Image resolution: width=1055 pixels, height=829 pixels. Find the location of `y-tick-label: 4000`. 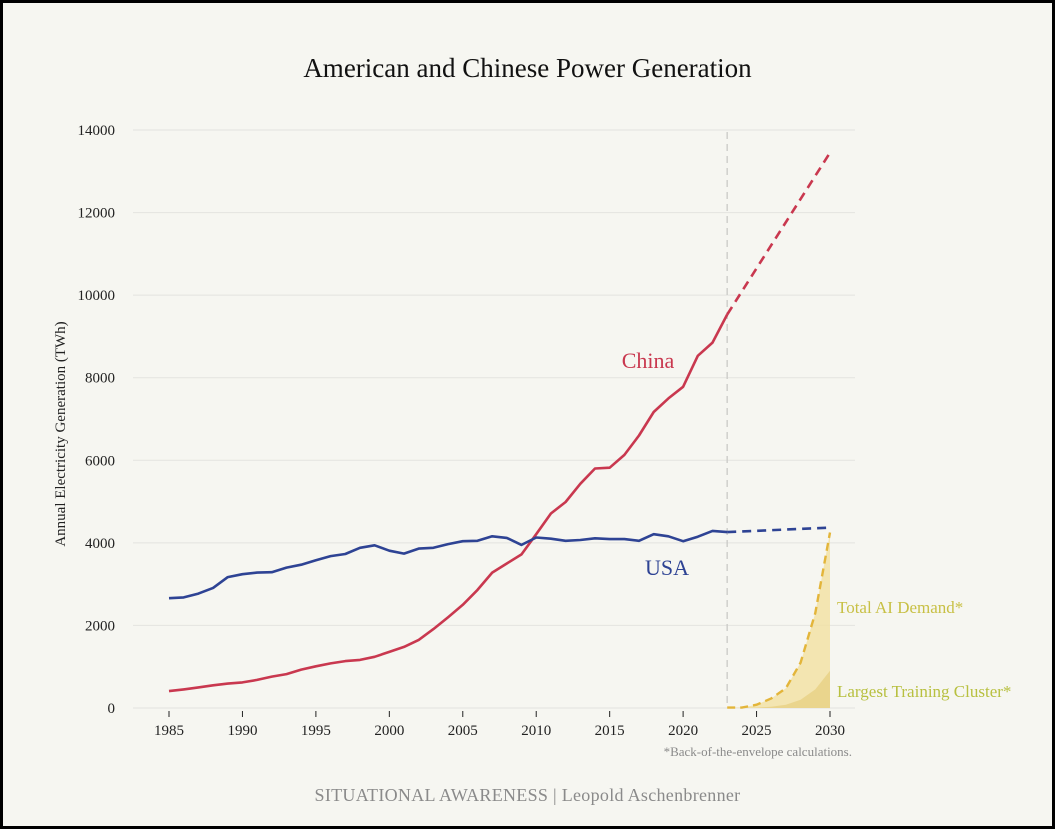

y-tick-label: 4000 is located at coordinates (100, 544).